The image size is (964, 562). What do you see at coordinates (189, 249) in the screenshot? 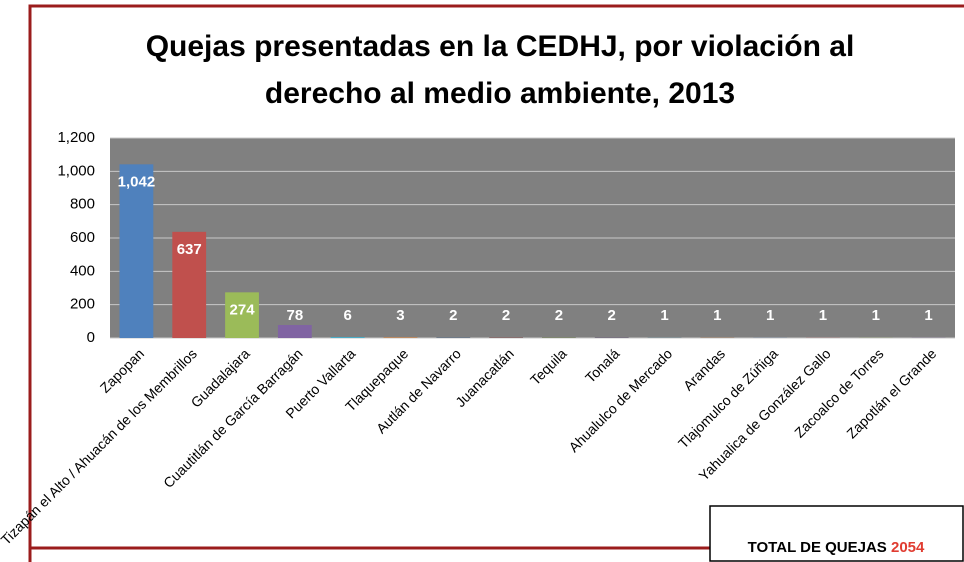
I see `data-label: 637` at bounding box center [189, 249].